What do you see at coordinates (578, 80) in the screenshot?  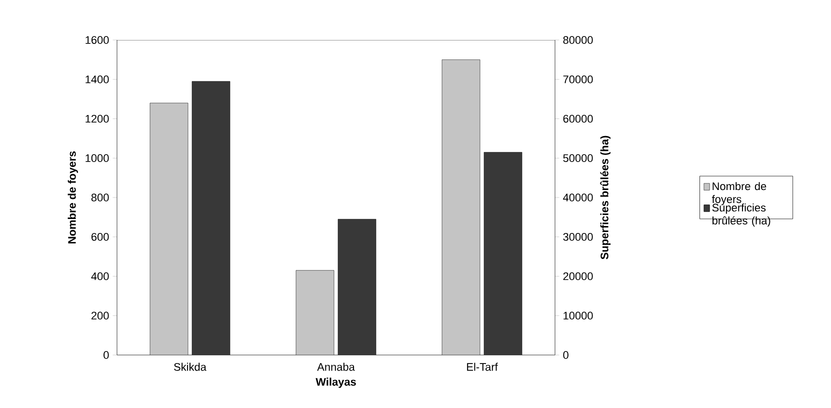 I see `y2-tick-label: 70000` at bounding box center [578, 80].